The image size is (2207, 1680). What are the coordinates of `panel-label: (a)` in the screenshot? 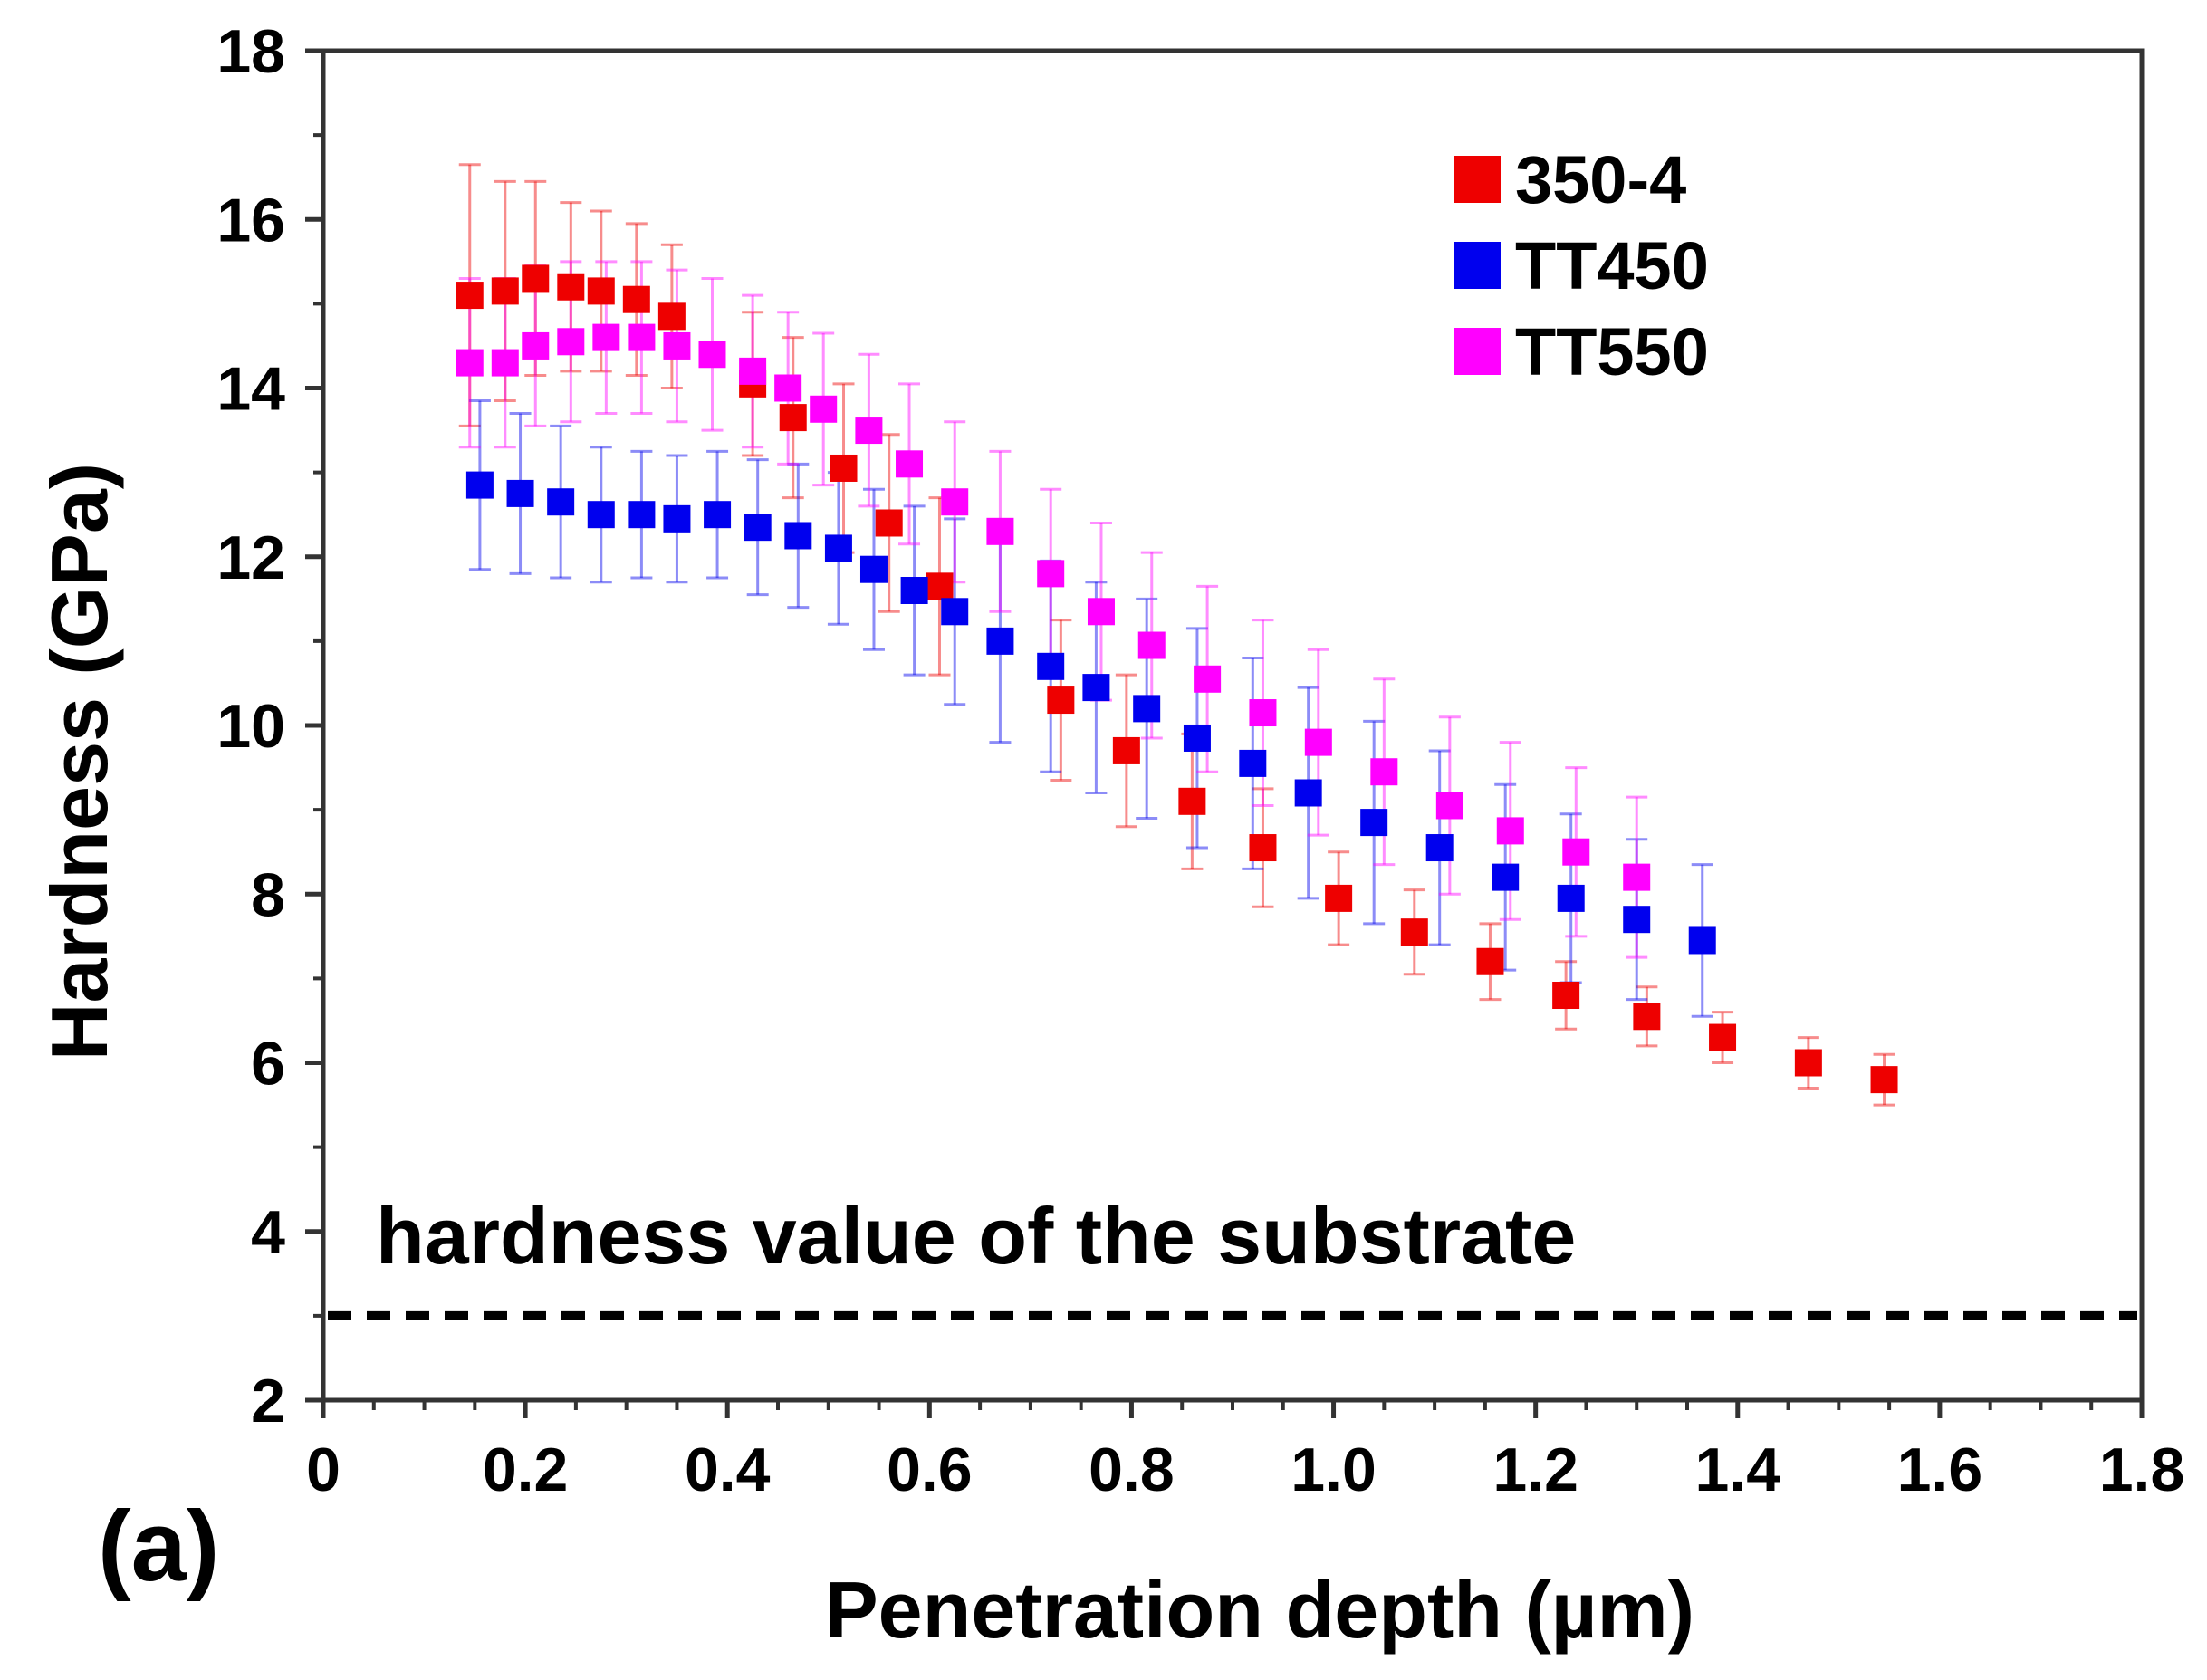 It's located at (158, 1547).